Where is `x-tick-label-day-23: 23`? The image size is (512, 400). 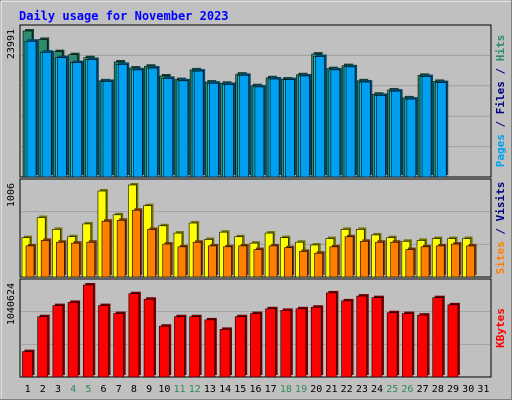 x-tick-label-day-23: 23 is located at coordinates (362, 389).